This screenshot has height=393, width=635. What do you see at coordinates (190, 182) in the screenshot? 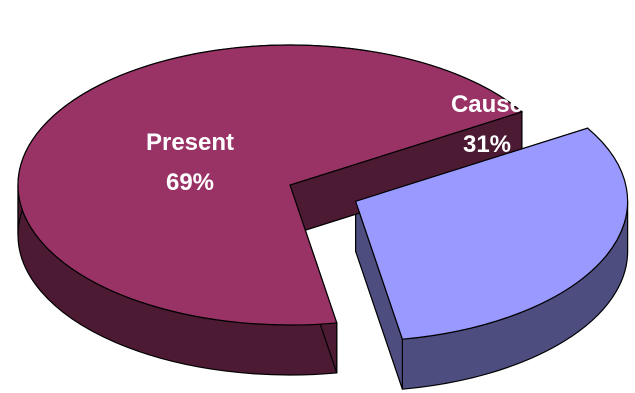
I see `slice-percent-present: 69%` at bounding box center [190, 182].